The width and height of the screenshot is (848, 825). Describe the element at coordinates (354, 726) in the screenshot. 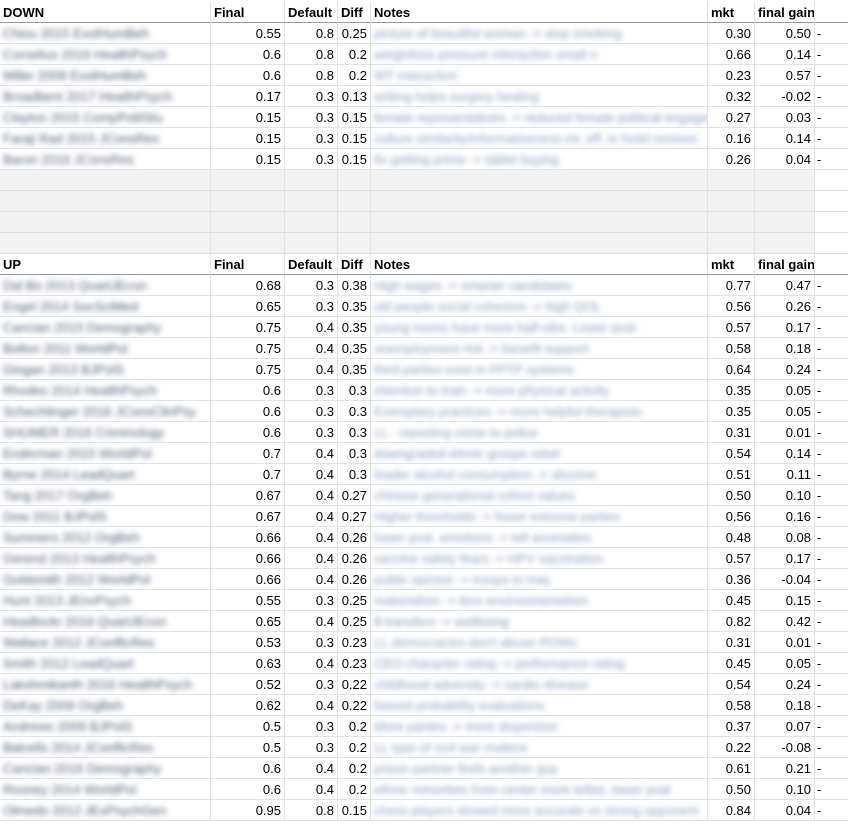

I see `diff-cell: 0.2` at that location.